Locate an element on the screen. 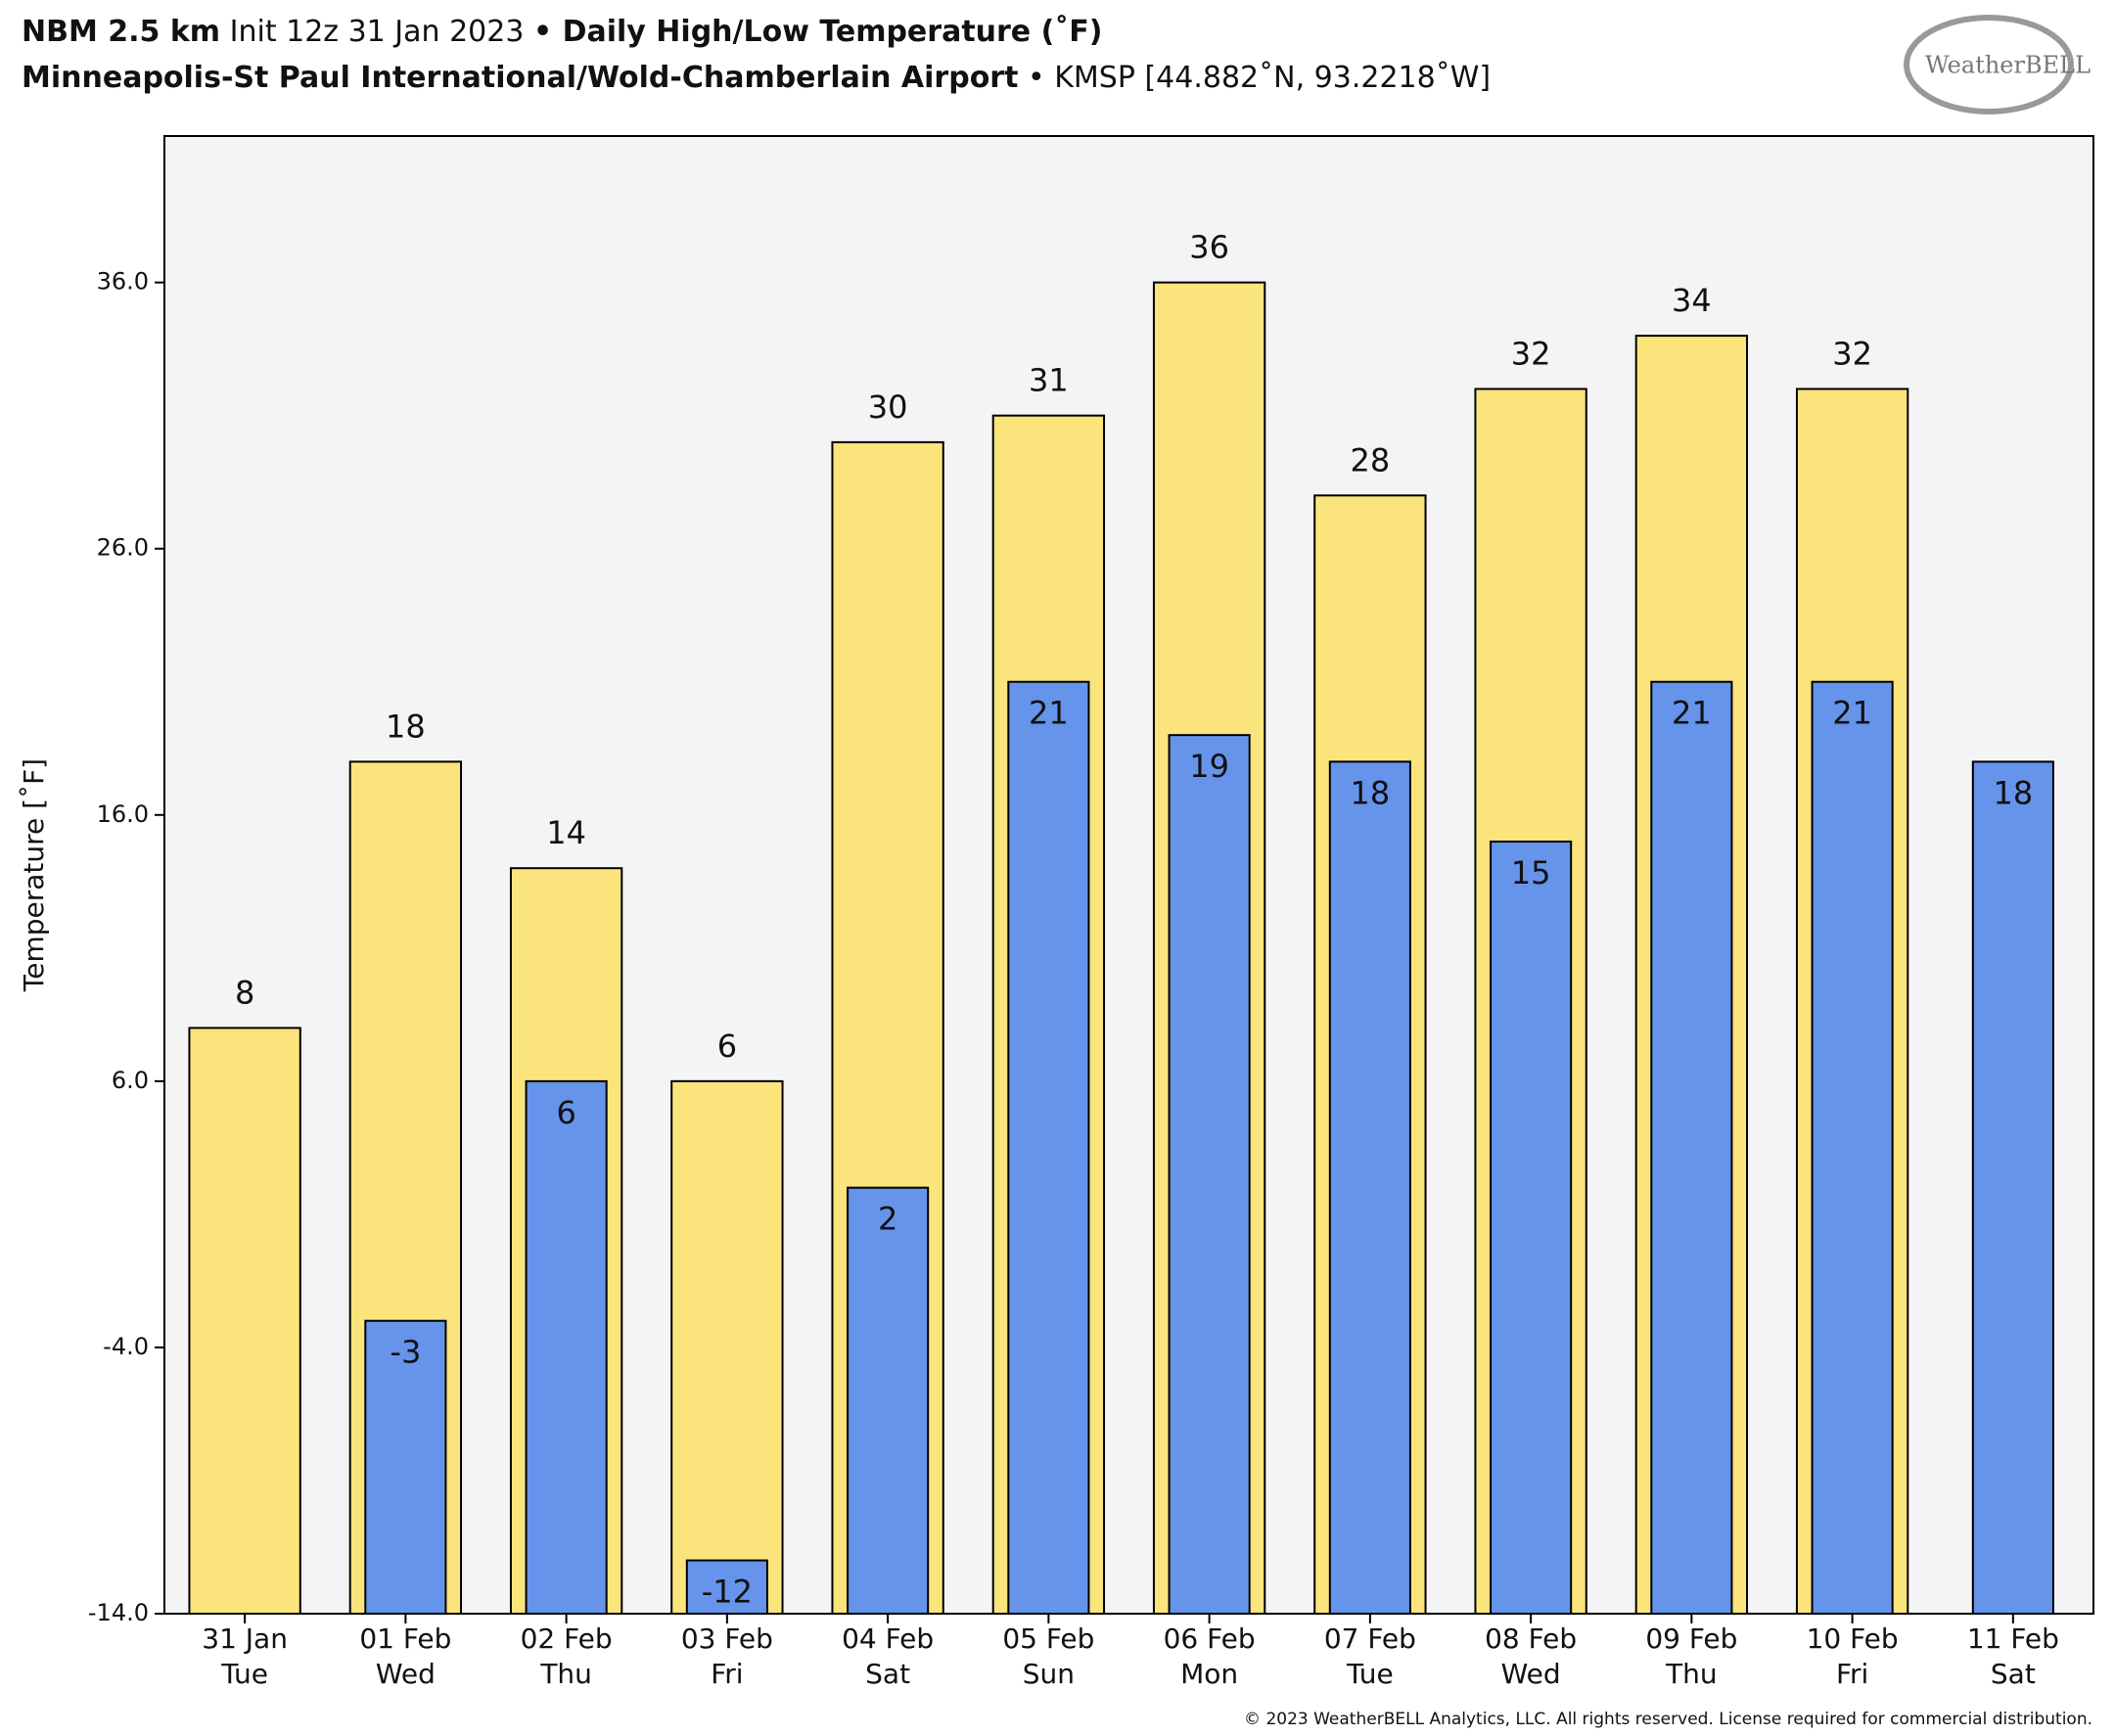  value-label: 34 is located at coordinates (1692, 300).